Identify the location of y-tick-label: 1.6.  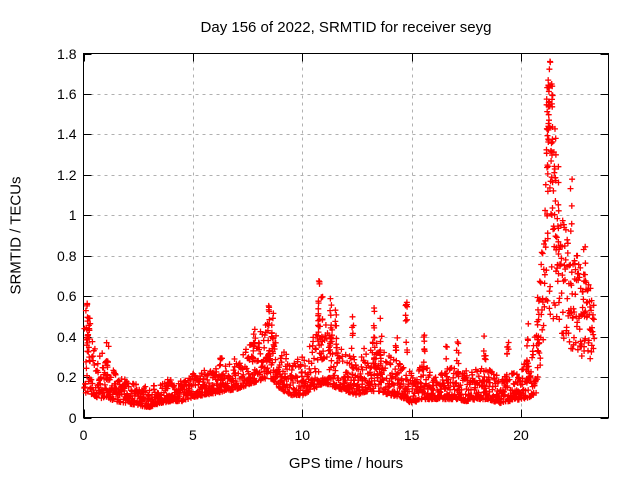
(67, 93).